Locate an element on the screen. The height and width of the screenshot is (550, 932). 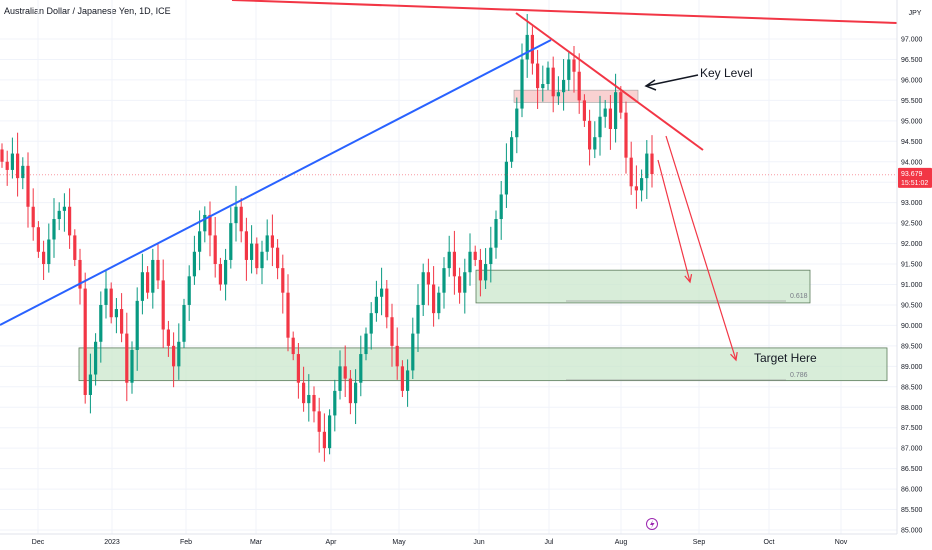
red-down-trendline is located at coordinates (609, 81).